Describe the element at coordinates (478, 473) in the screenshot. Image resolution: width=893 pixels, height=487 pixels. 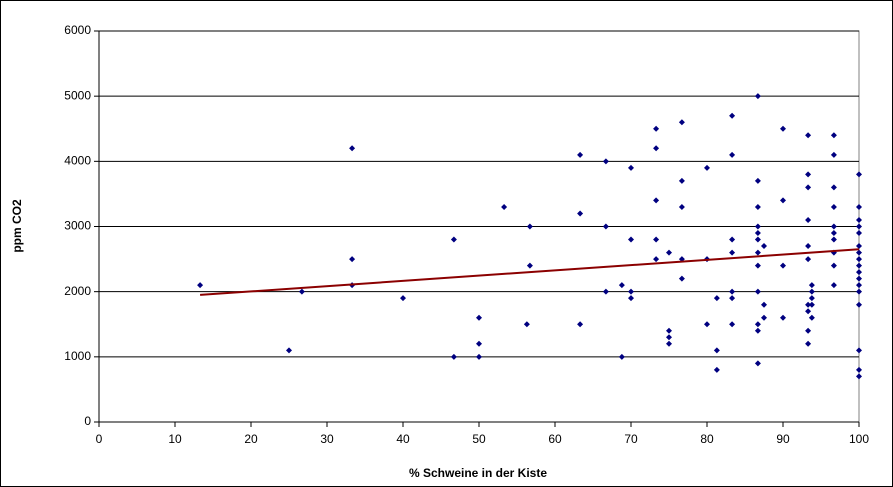
I see `x-axis-label: % Schweine in der Kiste` at that location.